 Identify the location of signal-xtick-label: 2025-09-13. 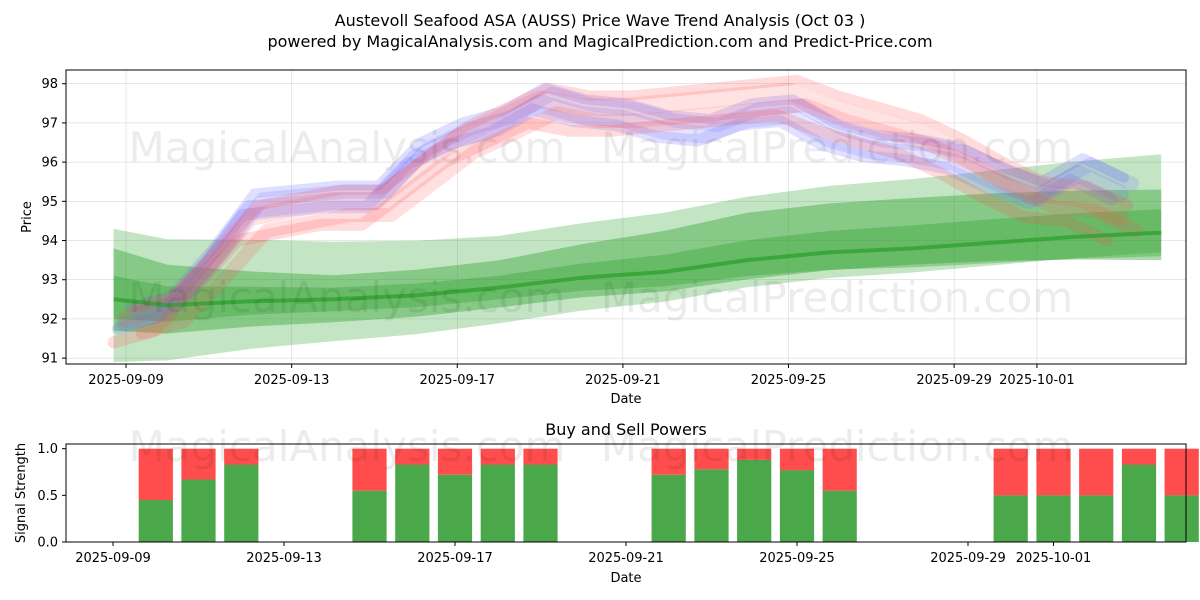
(284, 558).